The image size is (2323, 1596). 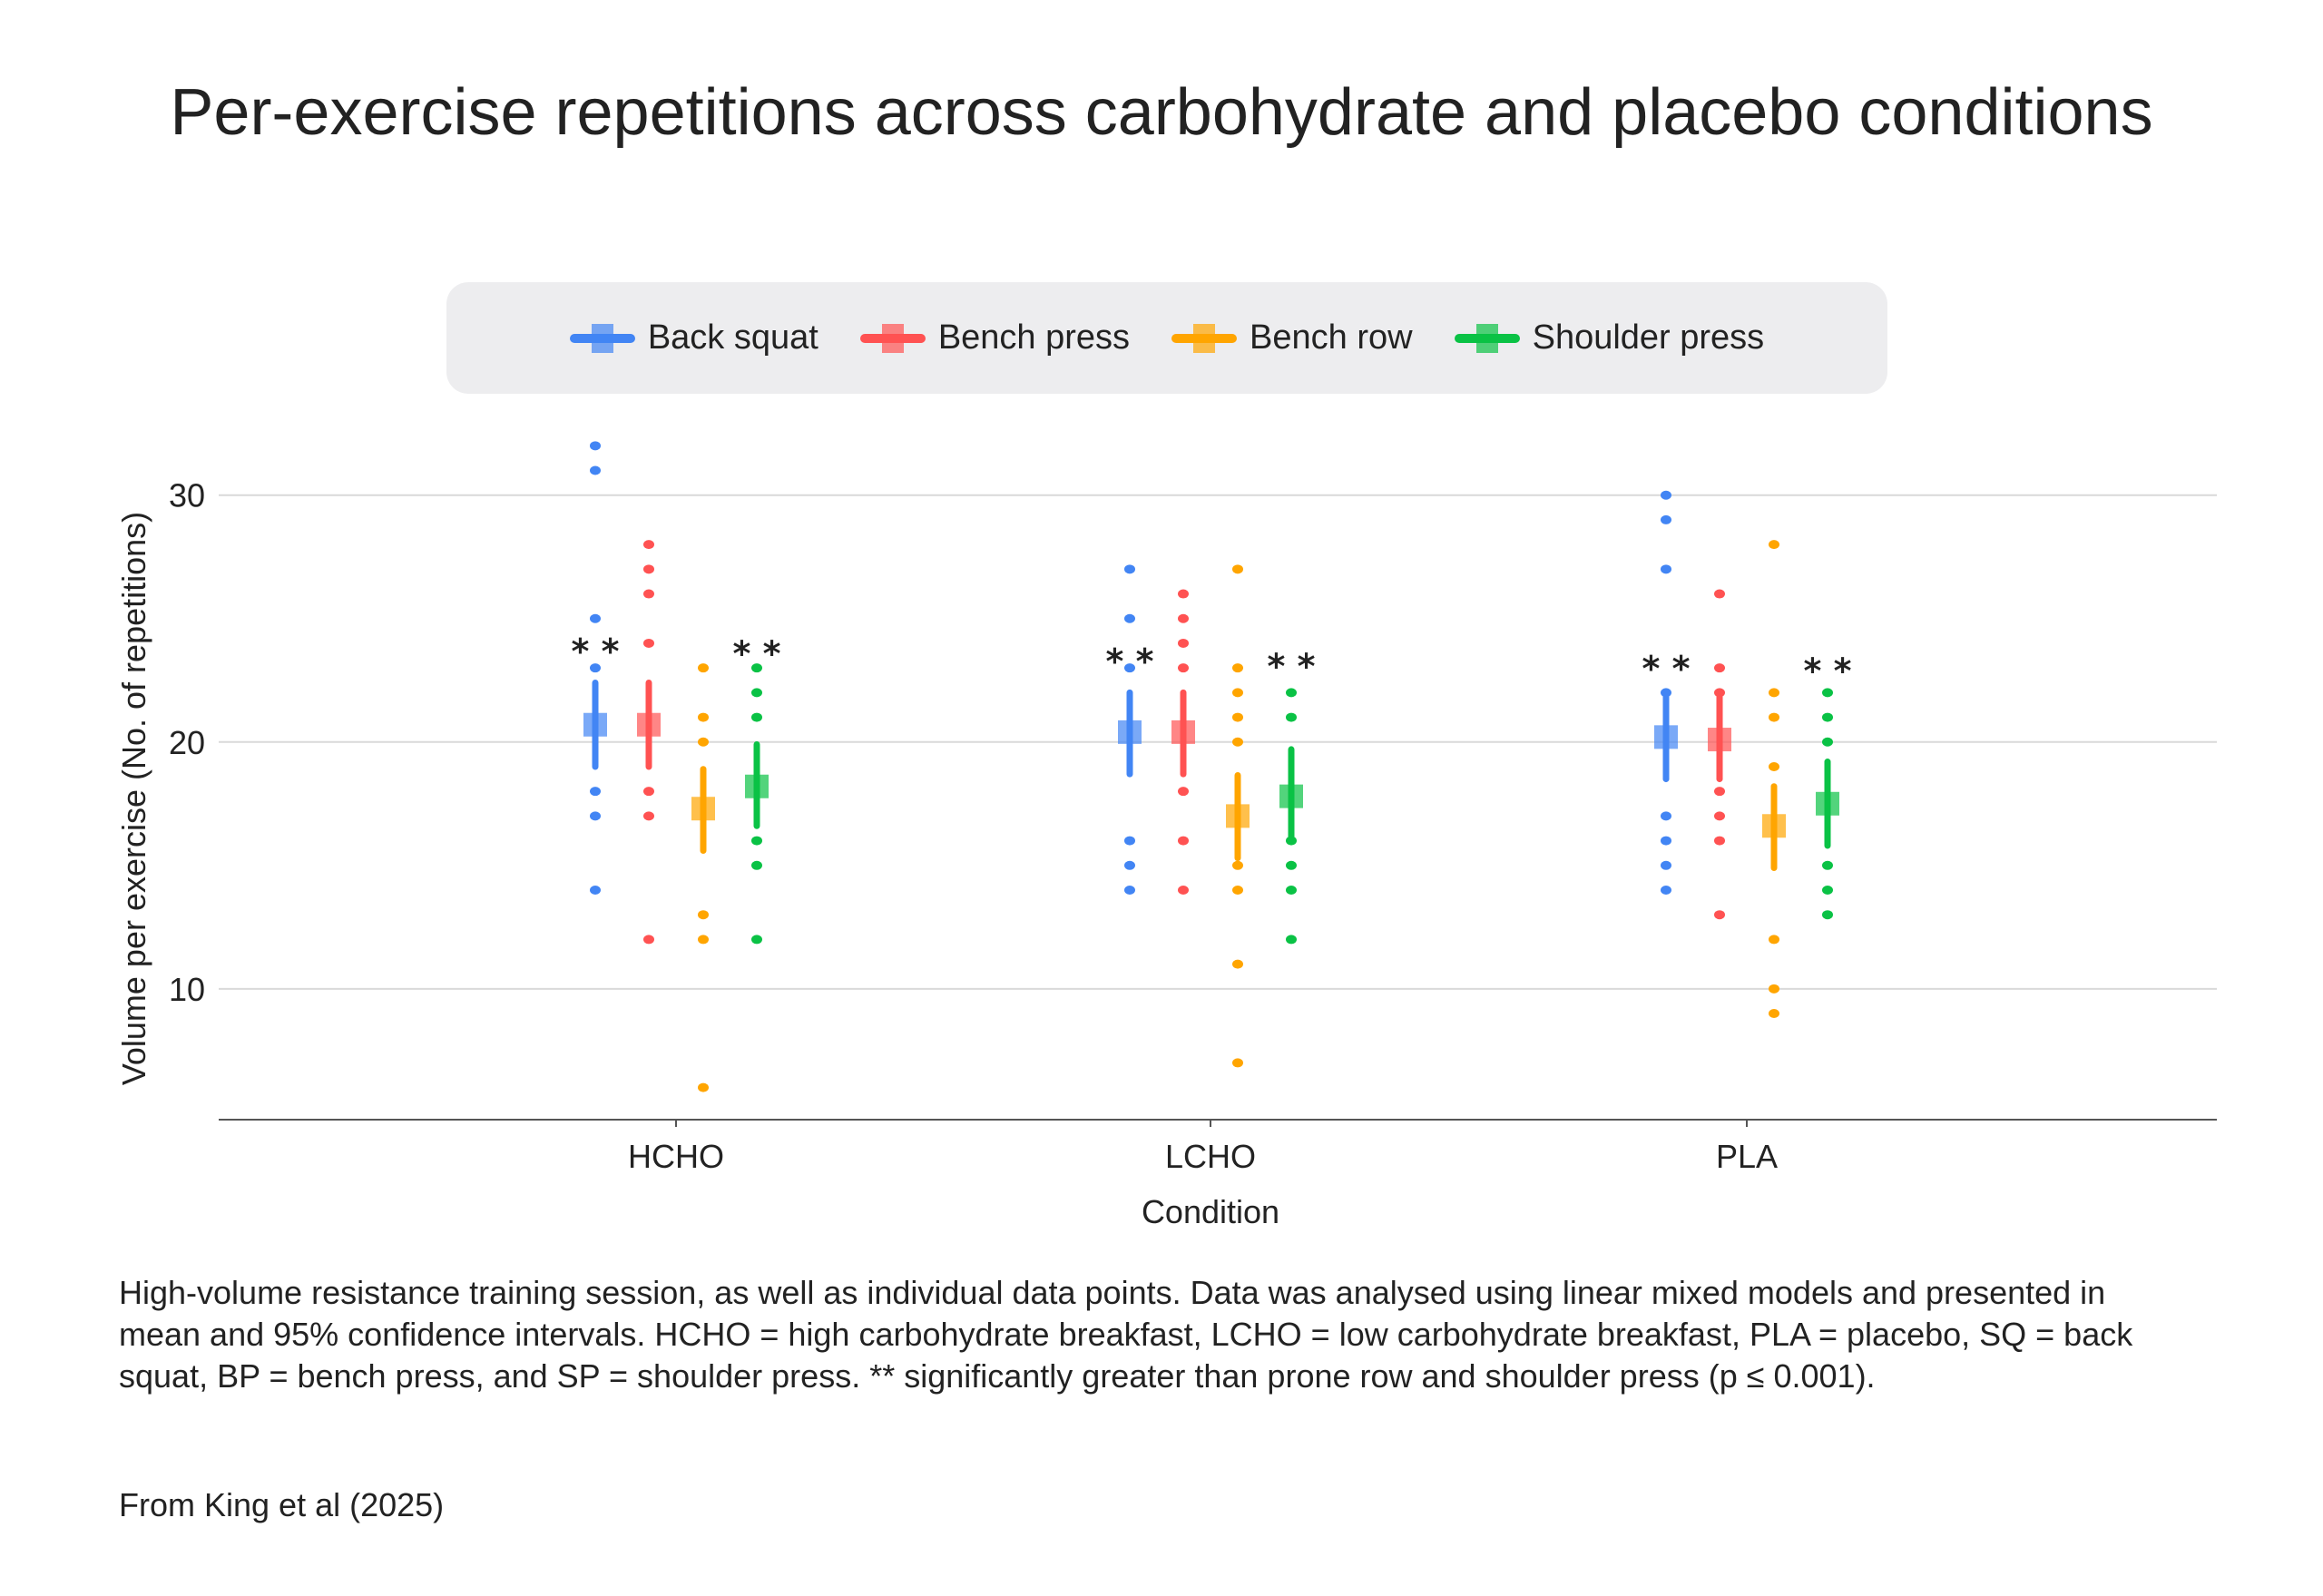 I want to click on legend-label: Bench press, so click(x=1034, y=337).